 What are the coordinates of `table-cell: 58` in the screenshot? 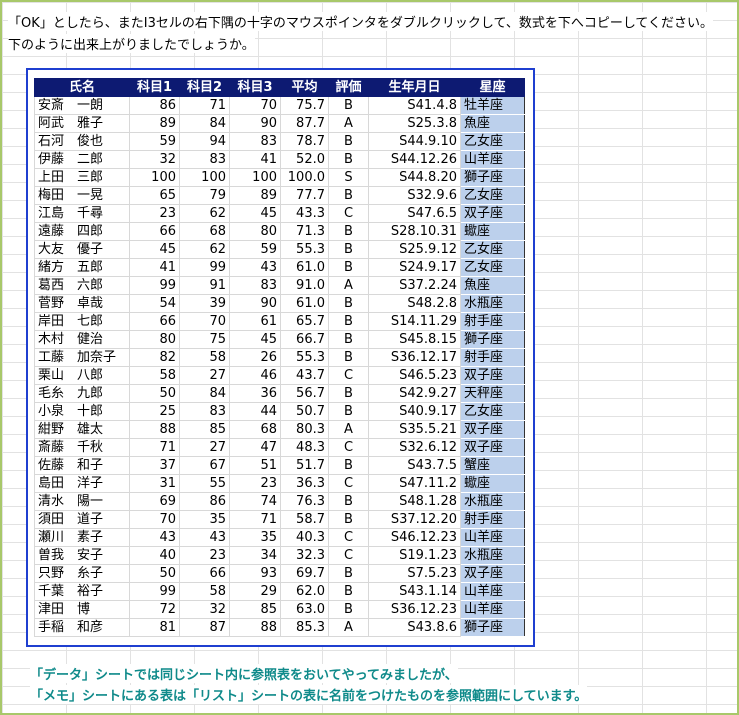 It's located at (154, 375).